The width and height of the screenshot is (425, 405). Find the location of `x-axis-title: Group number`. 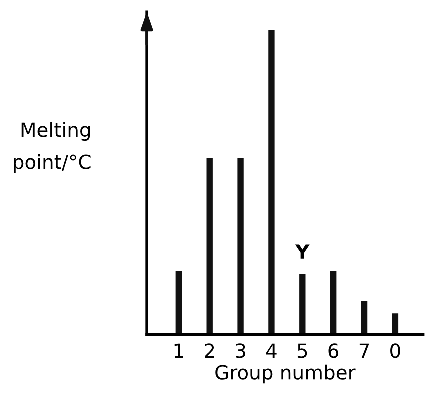

x-axis-title: Group number is located at coordinates (286, 374).